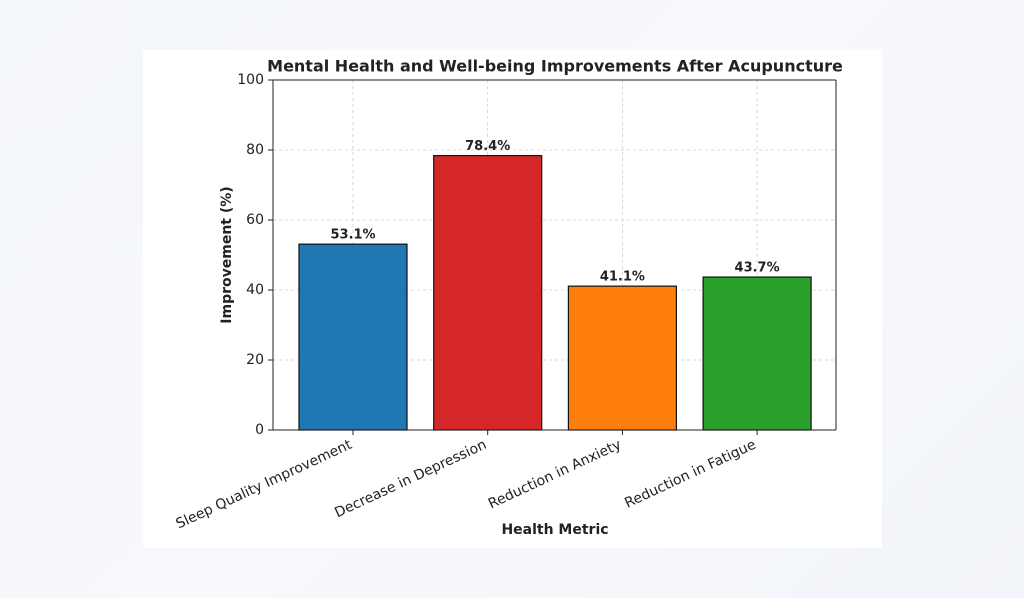 The height and width of the screenshot is (598, 1024). What do you see at coordinates (554, 530) in the screenshot?
I see `x-axis-label: Health Metric` at bounding box center [554, 530].